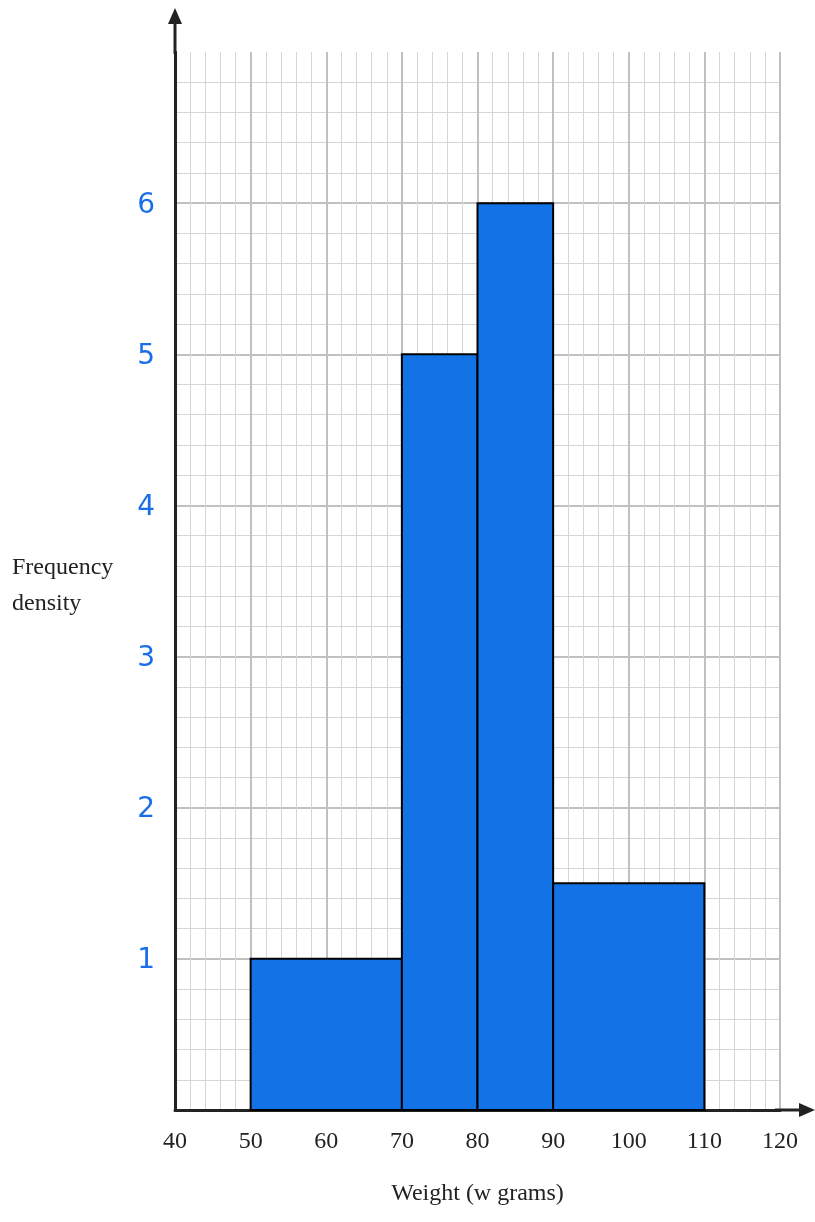  Describe the element at coordinates (250, 1140) in the screenshot. I see `x-tick-label: 50` at that location.